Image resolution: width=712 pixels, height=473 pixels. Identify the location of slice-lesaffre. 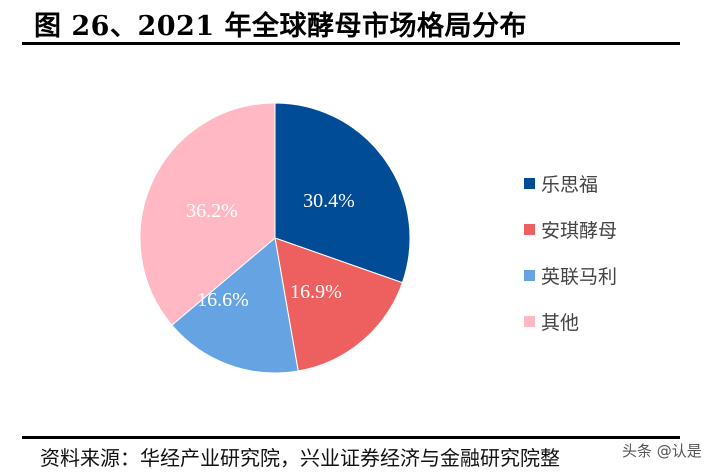
(342, 193).